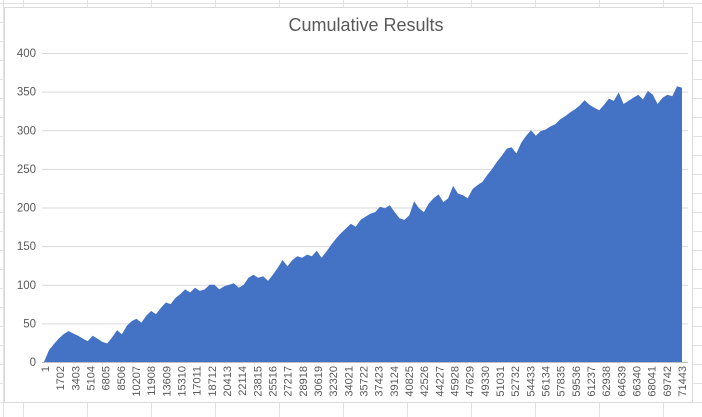 This screenshot has height=417, width=702. Describe the element at coordinates (440, 381) in the screenshot. I see `x-axis-tick-label: 44227` at that location.